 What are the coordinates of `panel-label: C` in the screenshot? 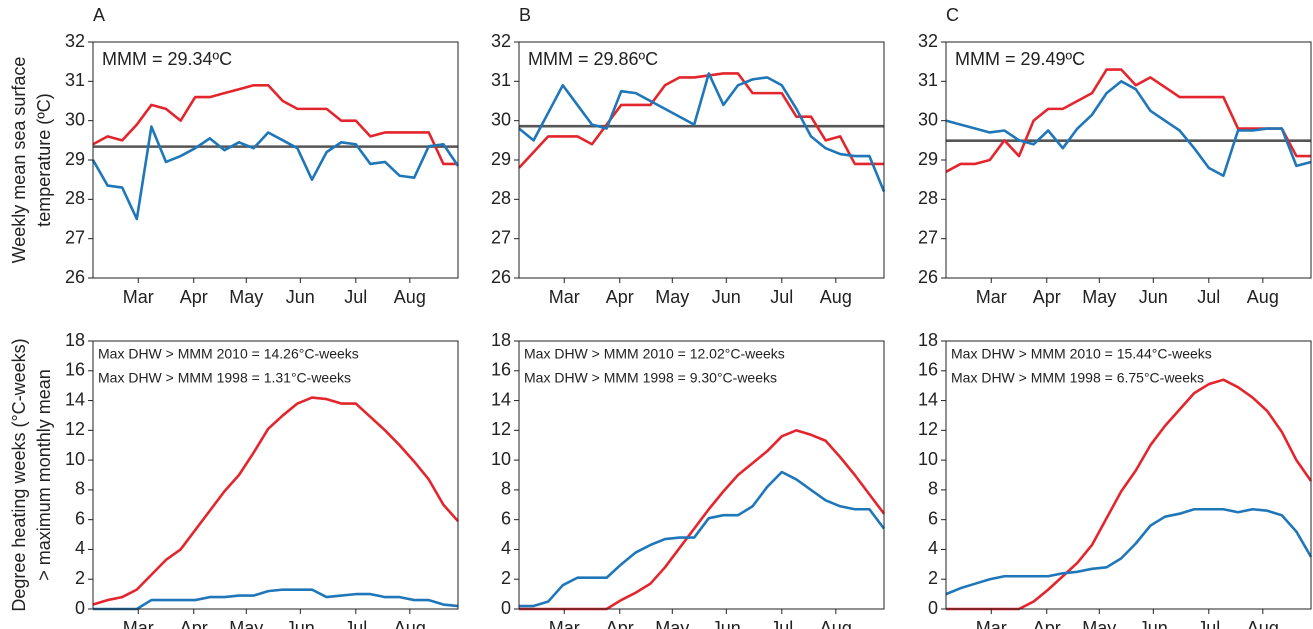 It's located at (952, 15).